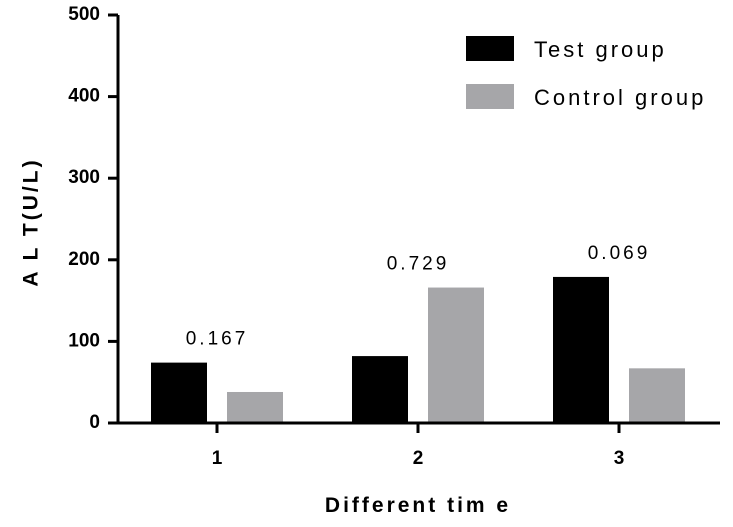 This screenshot has width=733, height=527. What do you see at coordinates (619, 253) in the screenshot?
I see `p-value-annotation-3: 0.069` at bounding box center [619, 253].